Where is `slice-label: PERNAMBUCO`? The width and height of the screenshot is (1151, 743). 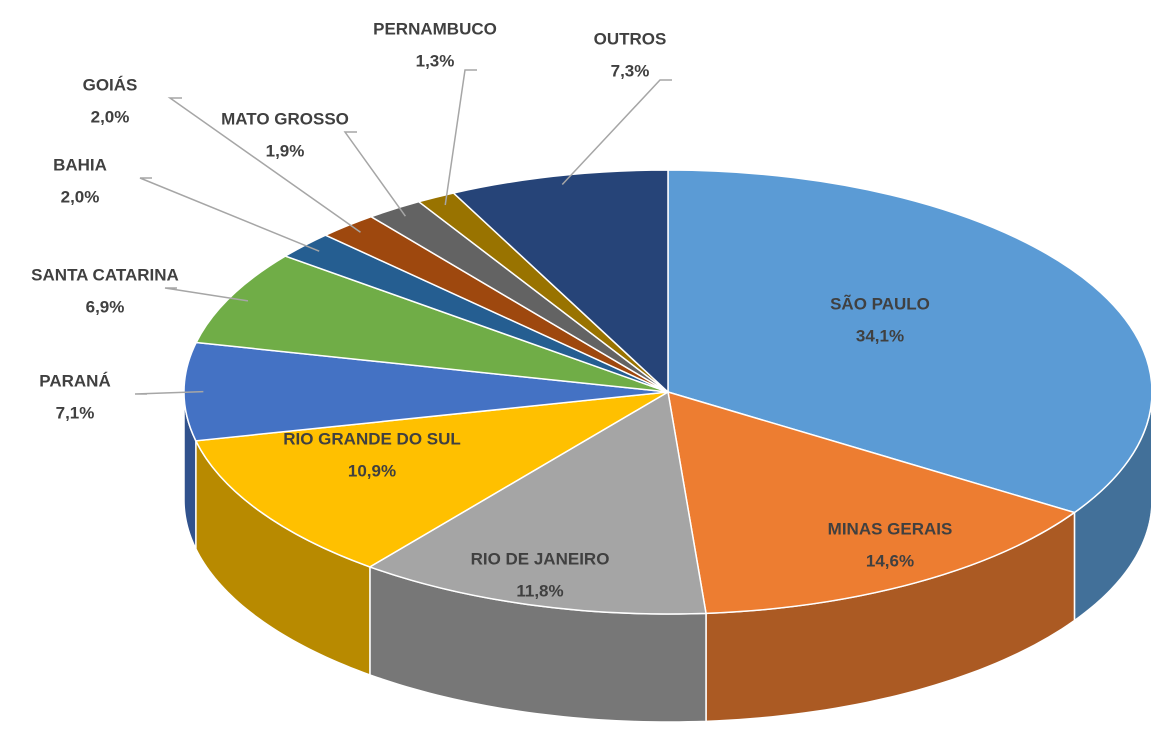 slice-label: PERNAMBUCO is located at coordinates (435, 28).